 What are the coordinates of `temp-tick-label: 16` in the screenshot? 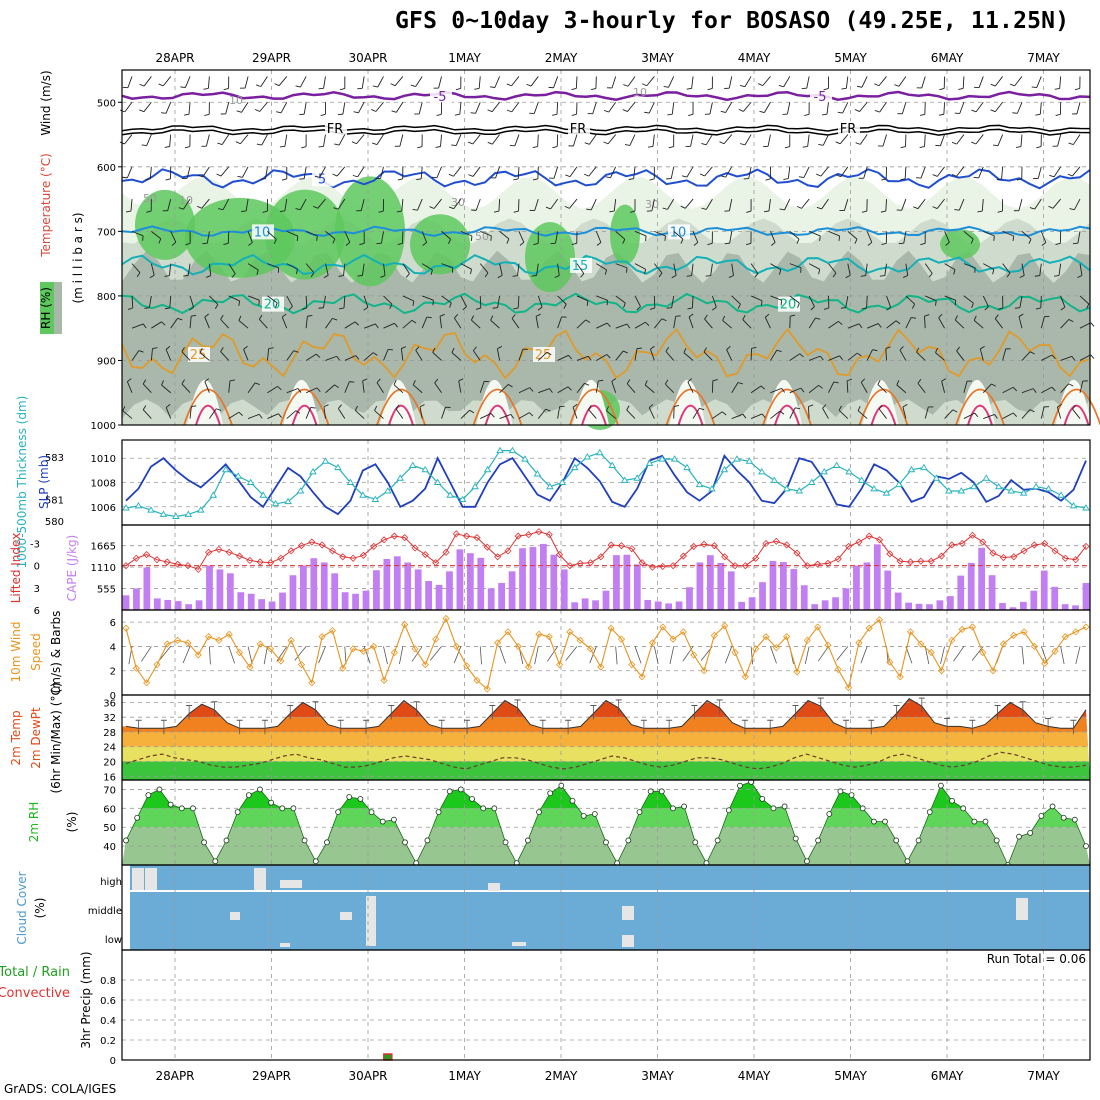 It's located at (109, 777).